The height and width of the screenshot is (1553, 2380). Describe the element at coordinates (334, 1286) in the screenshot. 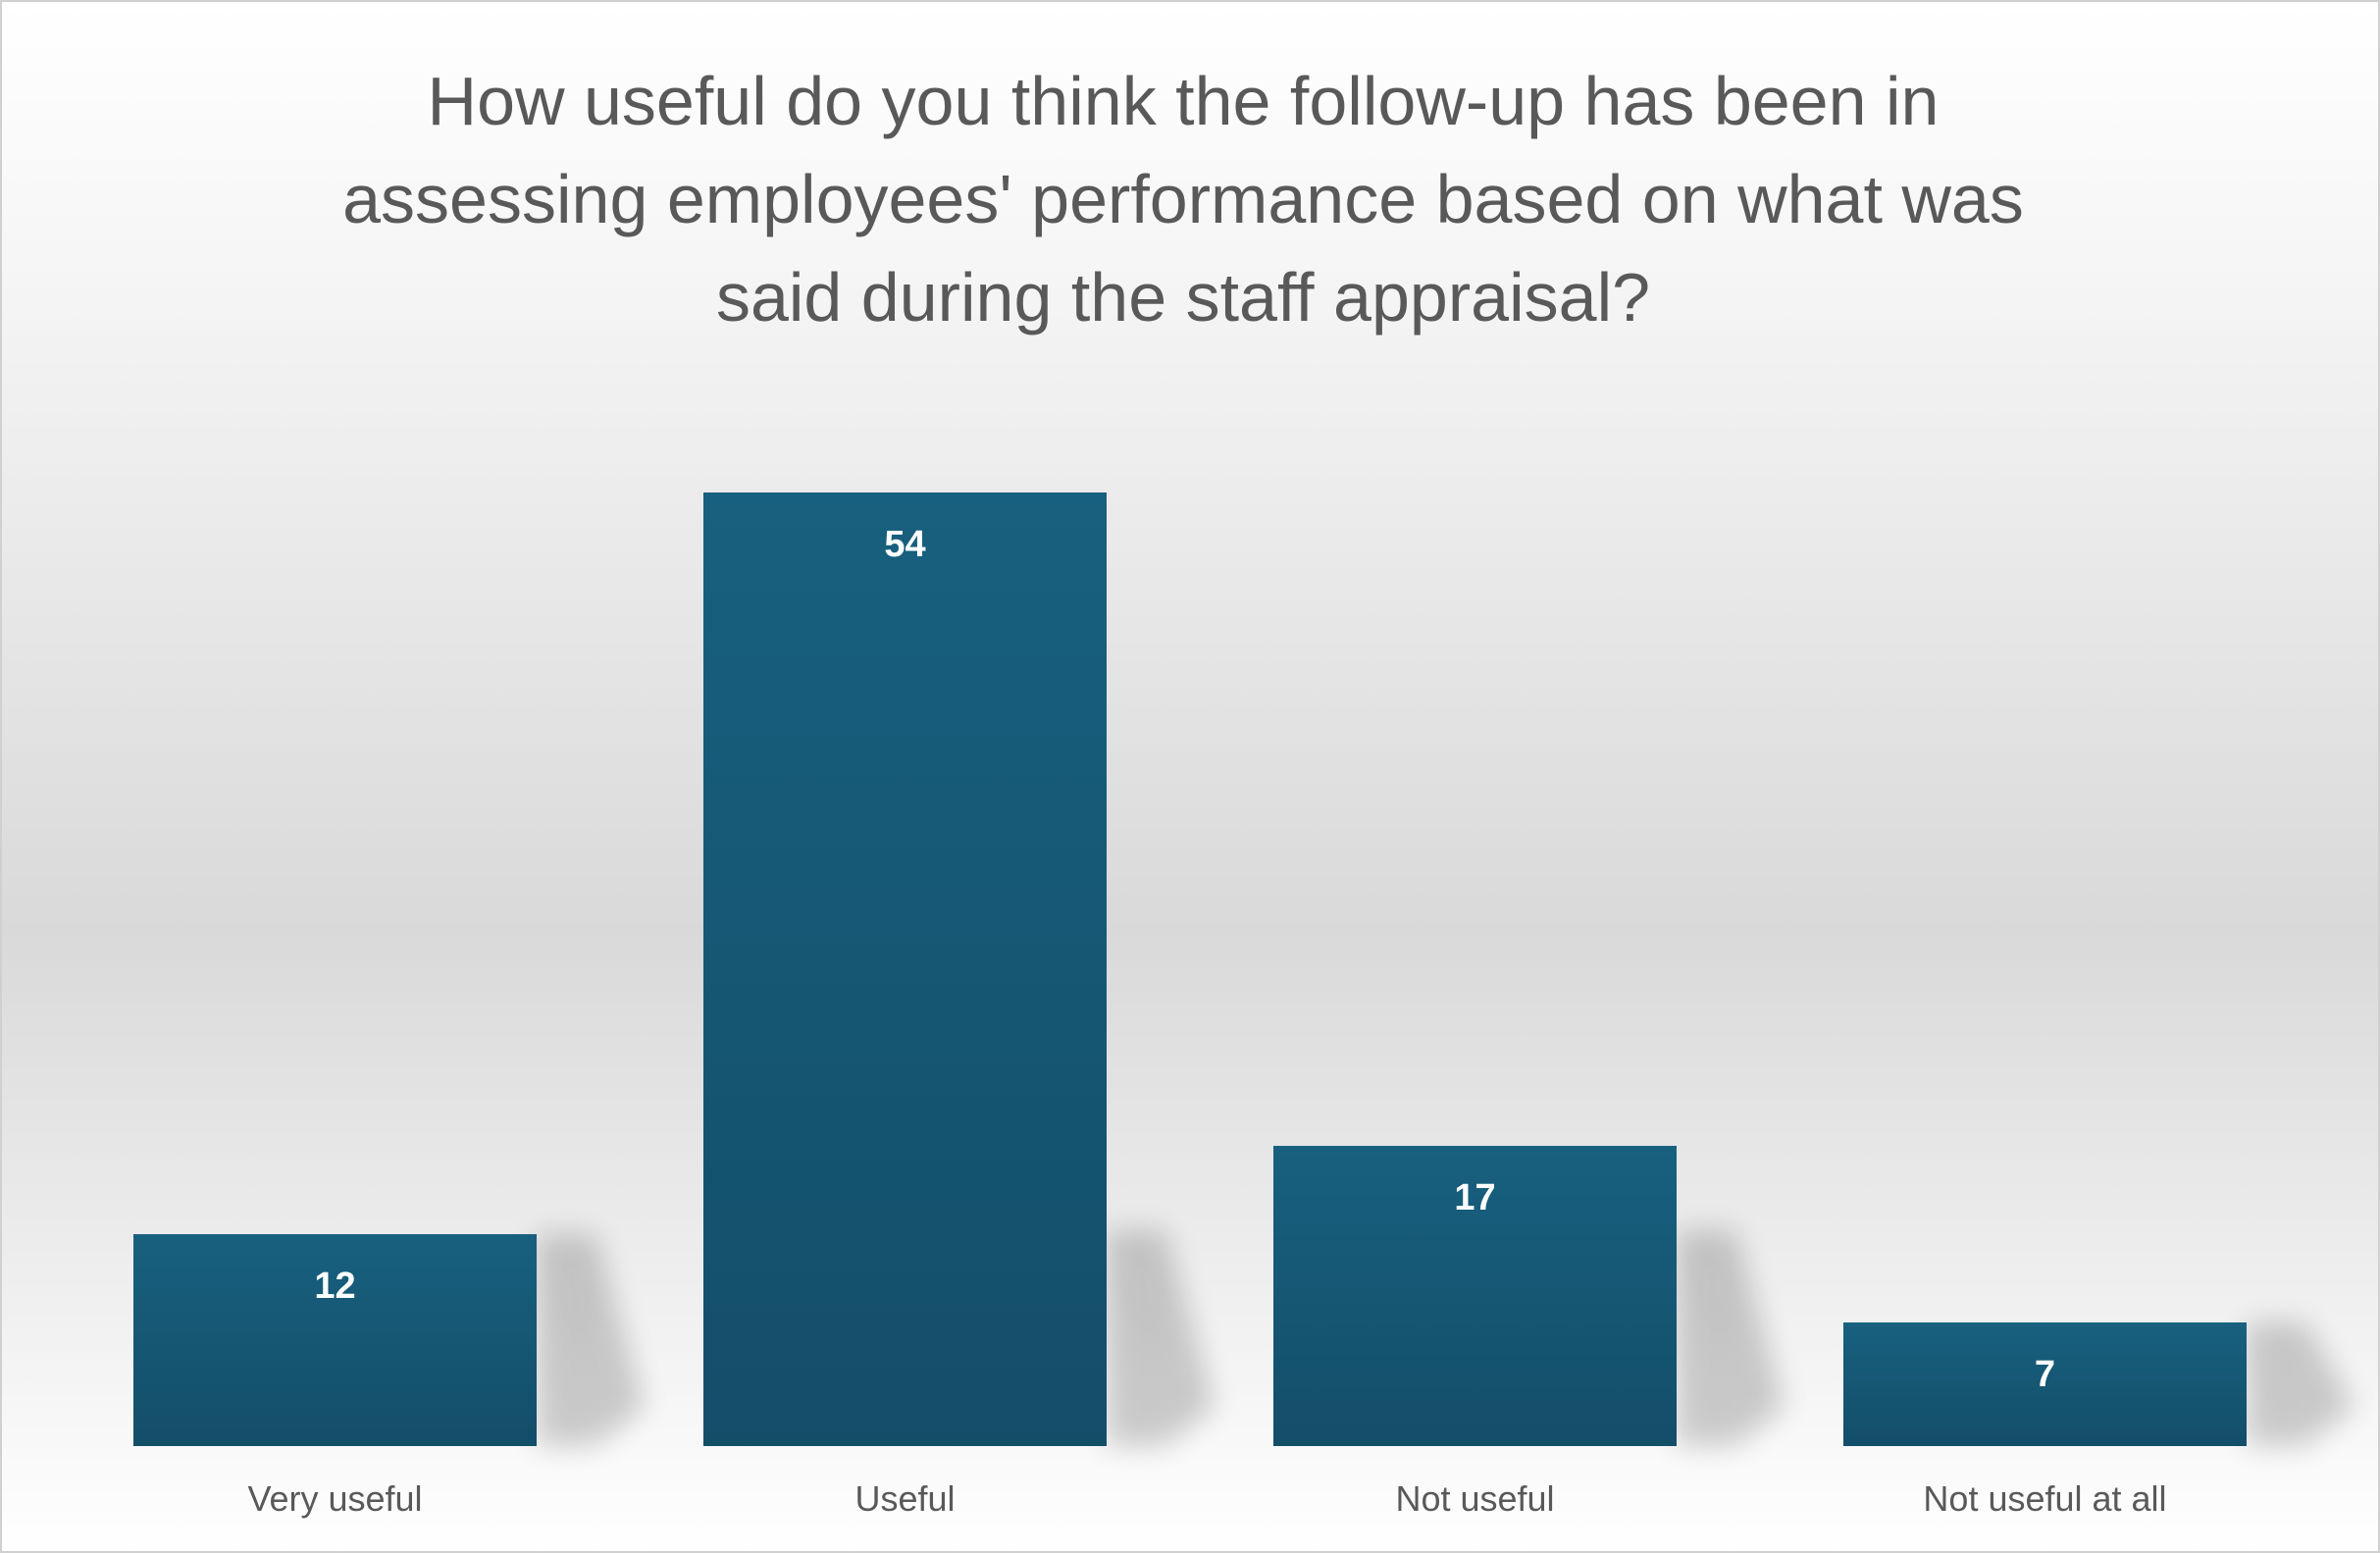

I see `data-label: 12` at that location.